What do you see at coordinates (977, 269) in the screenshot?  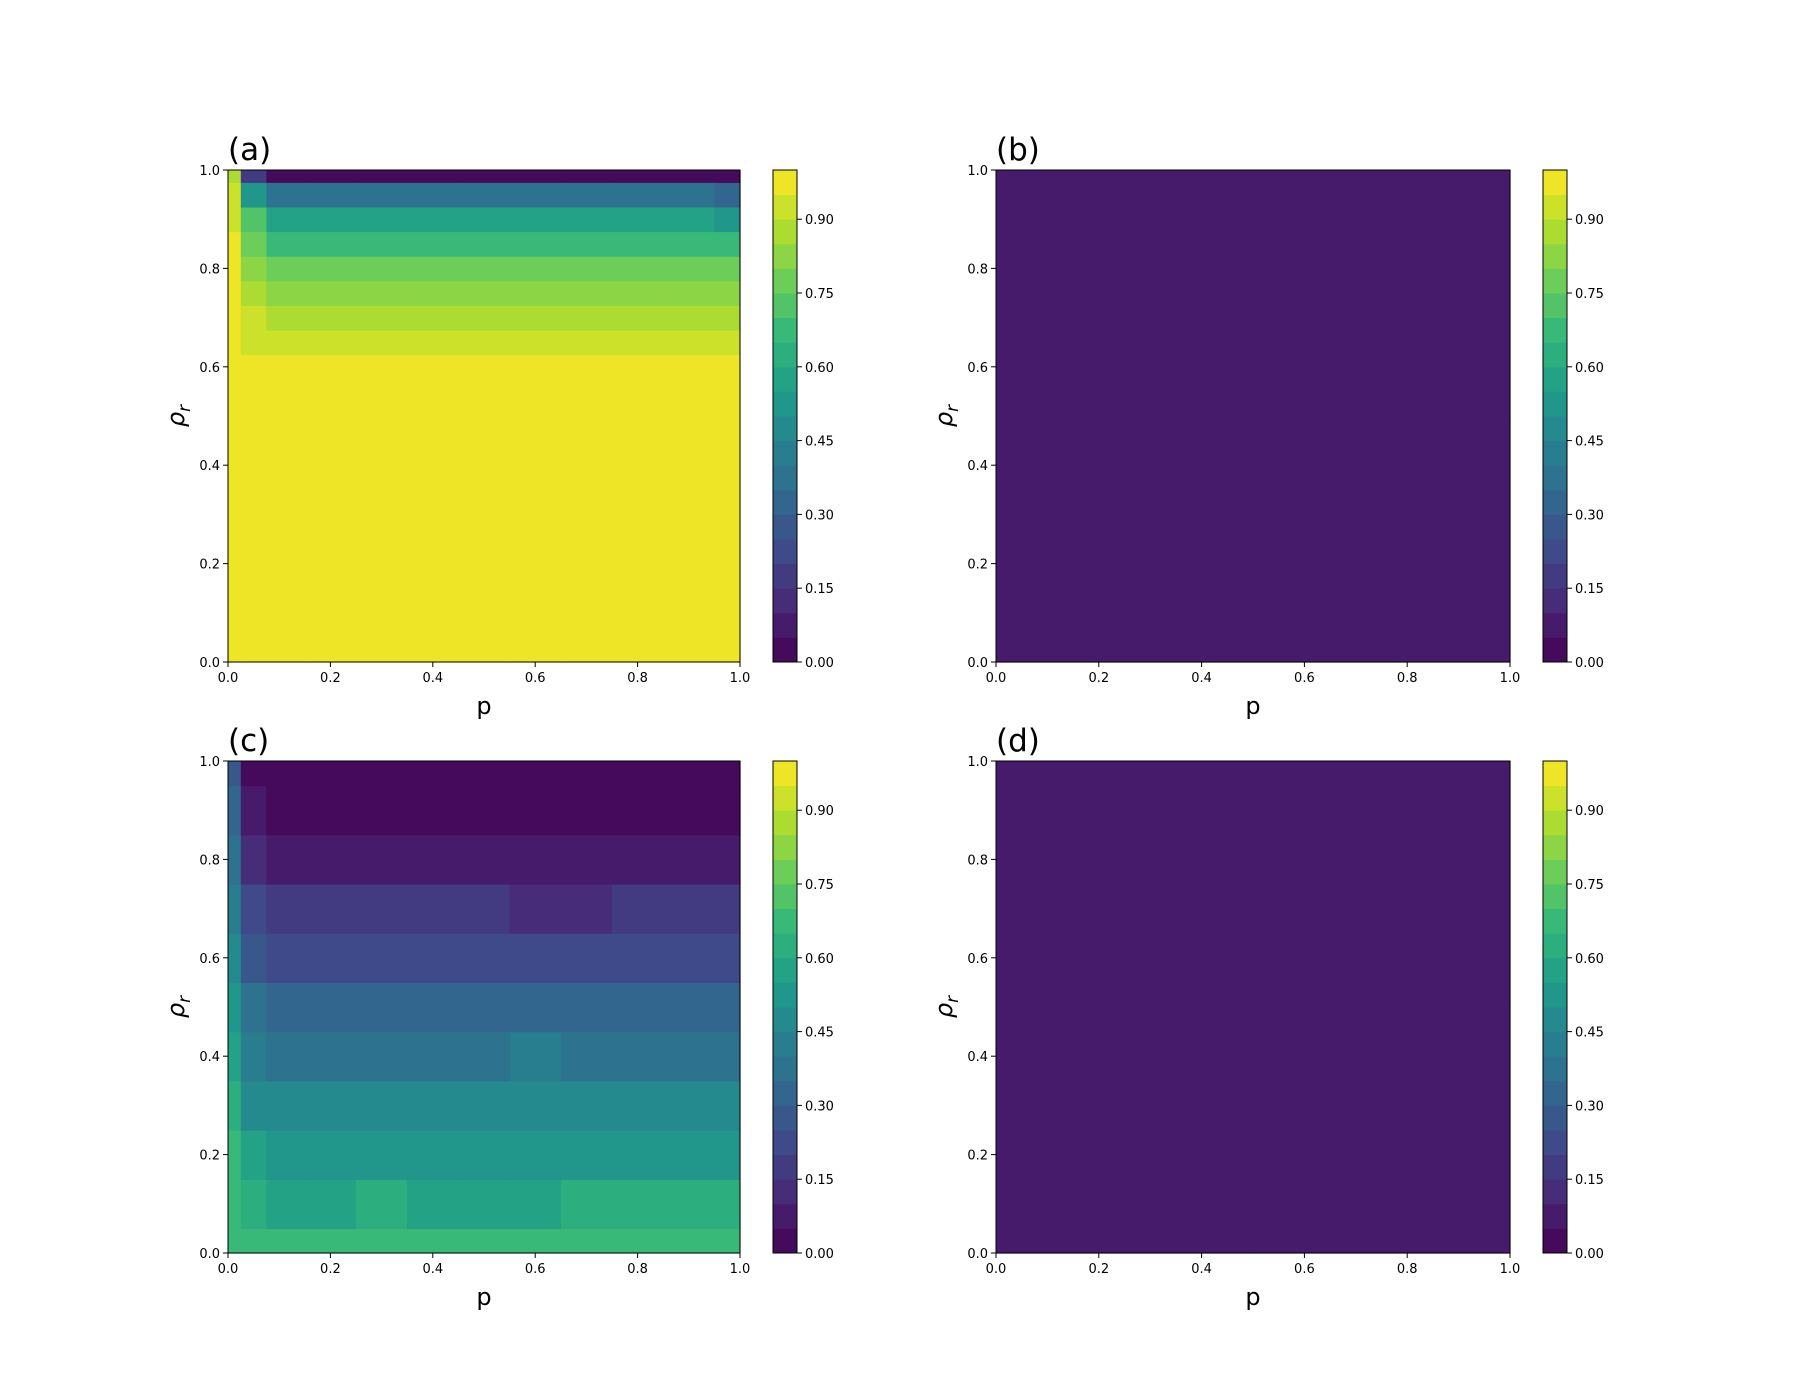 I see `y-tick-label: 0.8` at bounding box center [977, 269].